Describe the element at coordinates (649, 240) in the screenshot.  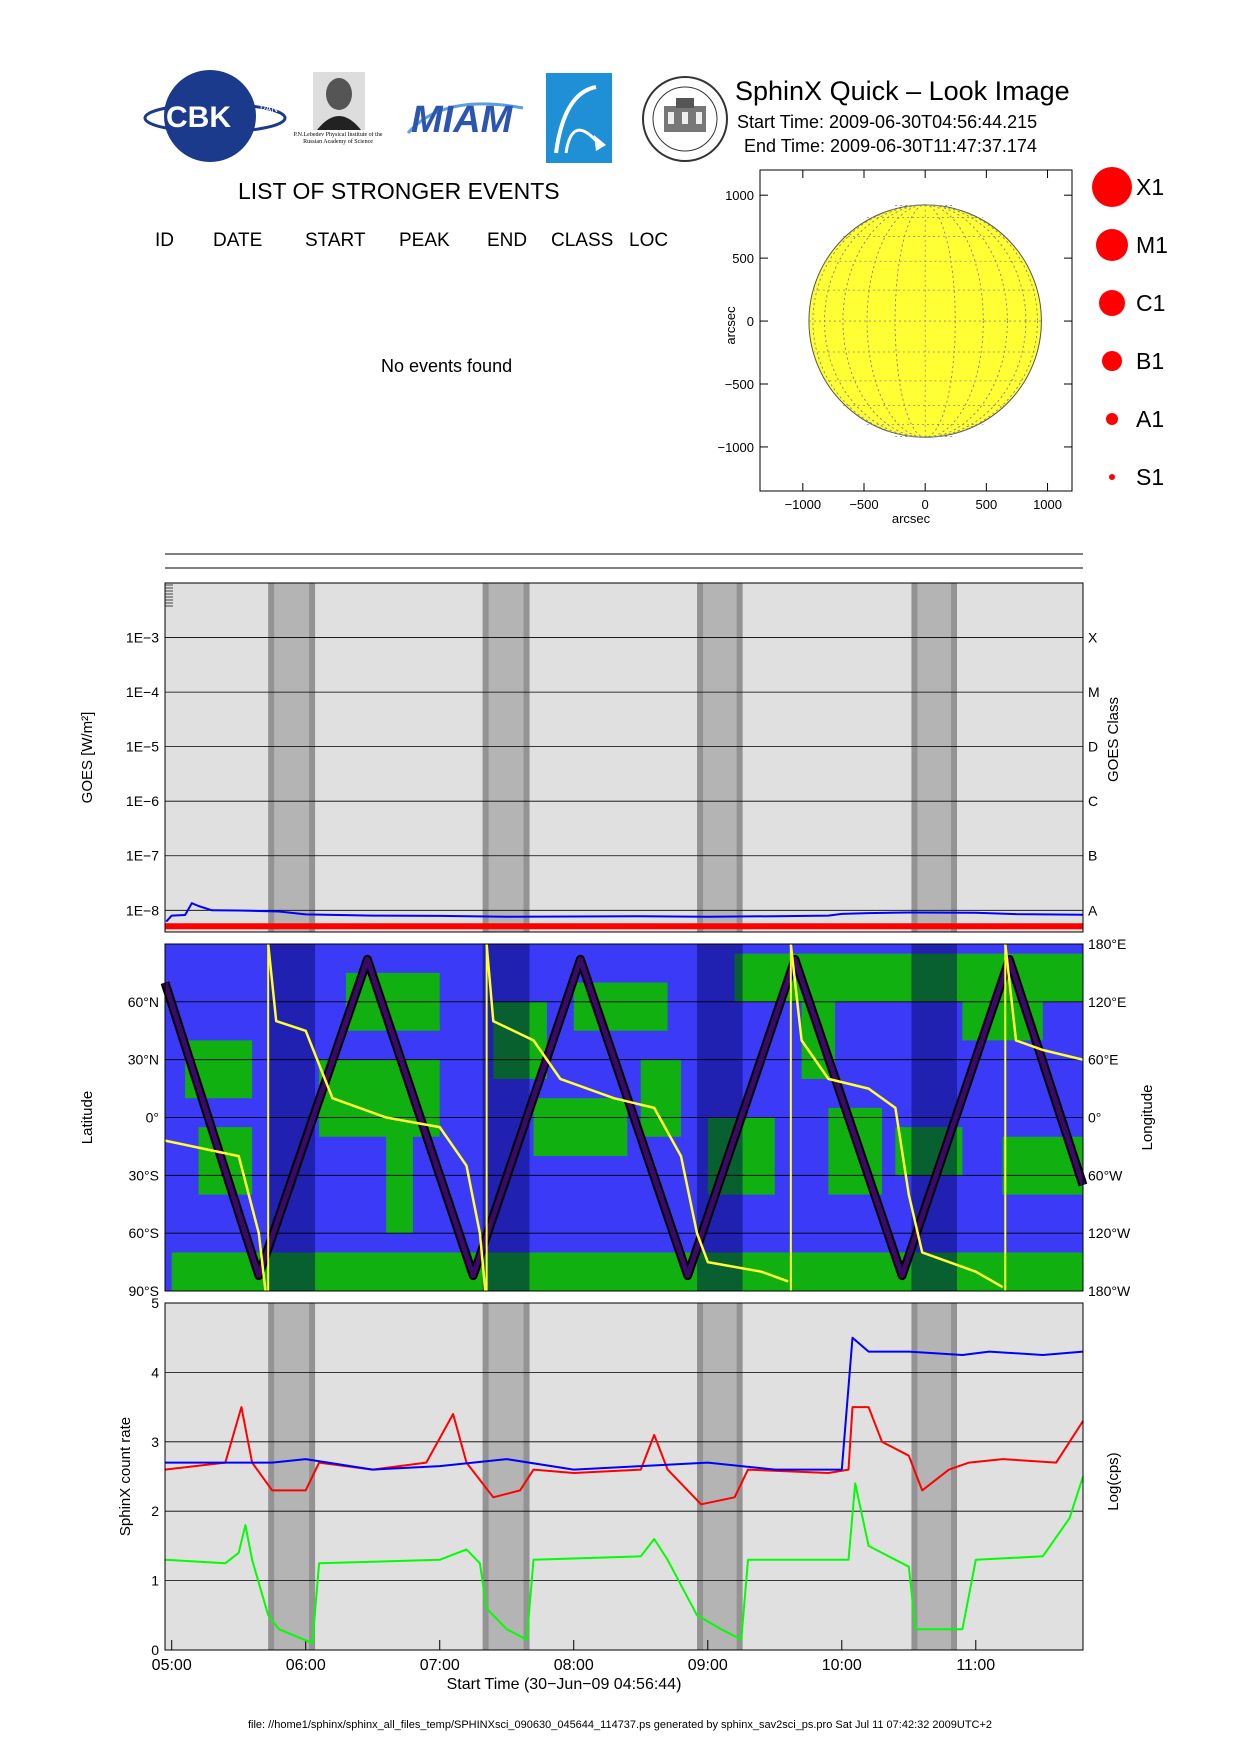
I see `col-loc: LOC` at that location.